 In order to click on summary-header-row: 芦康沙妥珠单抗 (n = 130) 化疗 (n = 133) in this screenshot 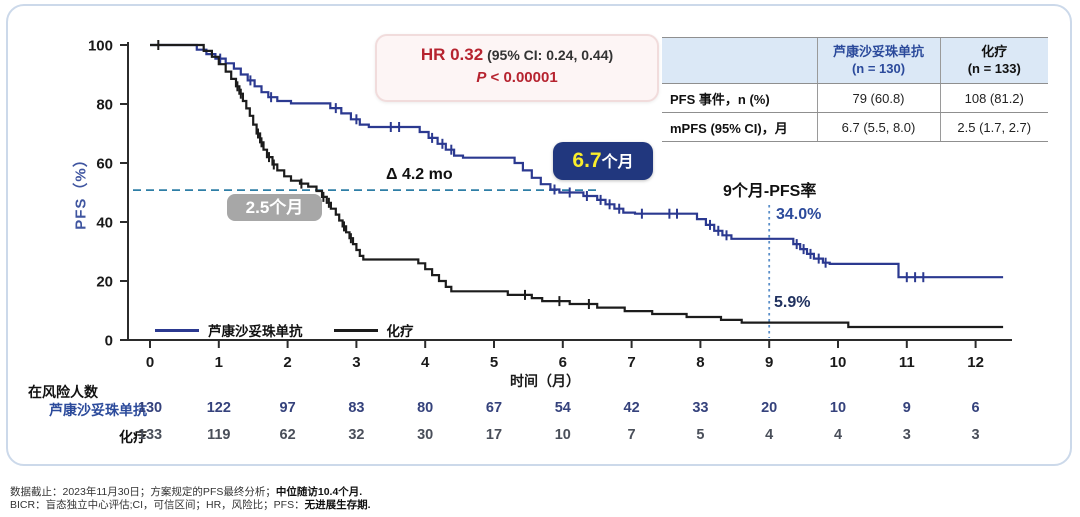, I will do `click(855, 60)`.